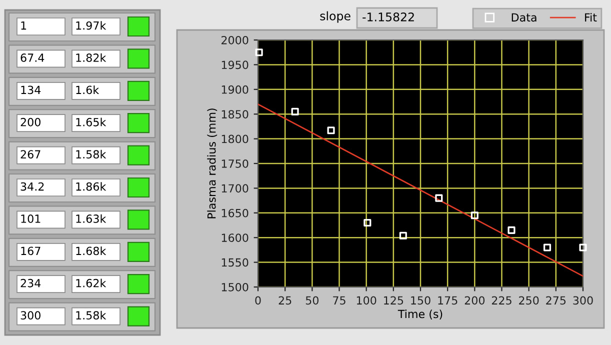  I want to click on y-tick-label: 1750, so click(235, 163).